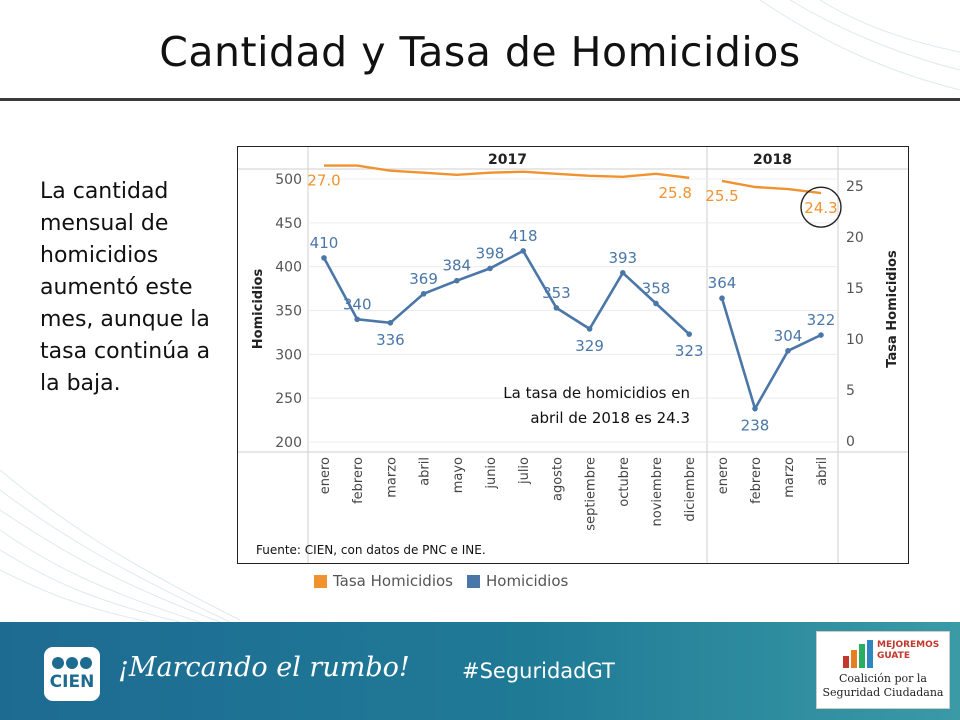 This screenshot has height=720, width=960. What do you see at coordinates (771, 354) in the screenshot?
I see `homicidios-line-2018` at bounding box center [771, 354].